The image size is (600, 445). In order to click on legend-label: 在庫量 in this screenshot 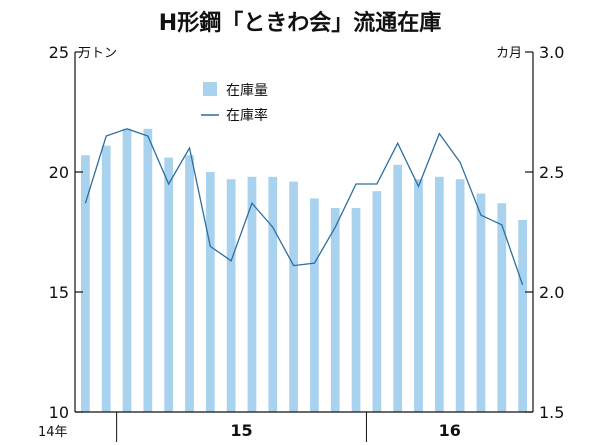, I will do `click(247, 90)`.